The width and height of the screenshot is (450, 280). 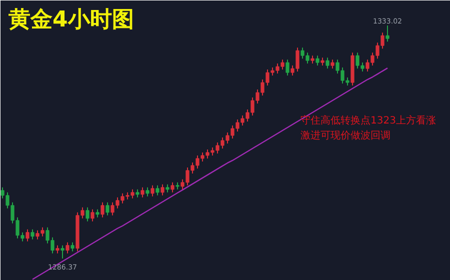 I want to click on annotation: 激进可现价做波回调, so click(x=345, y=136).